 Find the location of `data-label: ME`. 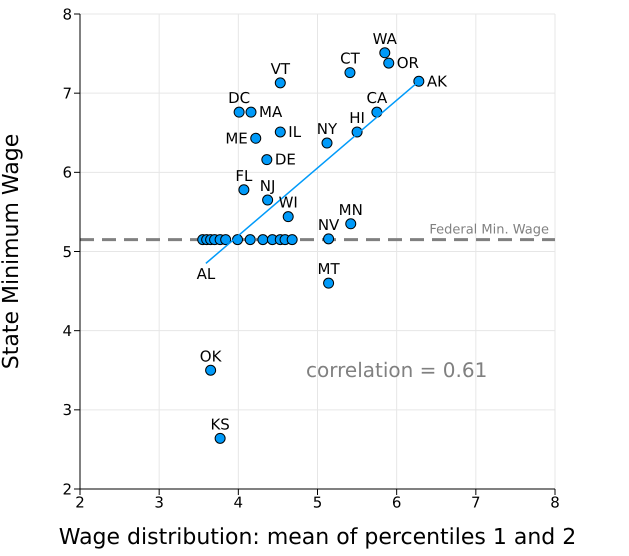

data-label: ME is located at coordinates (236, 138).